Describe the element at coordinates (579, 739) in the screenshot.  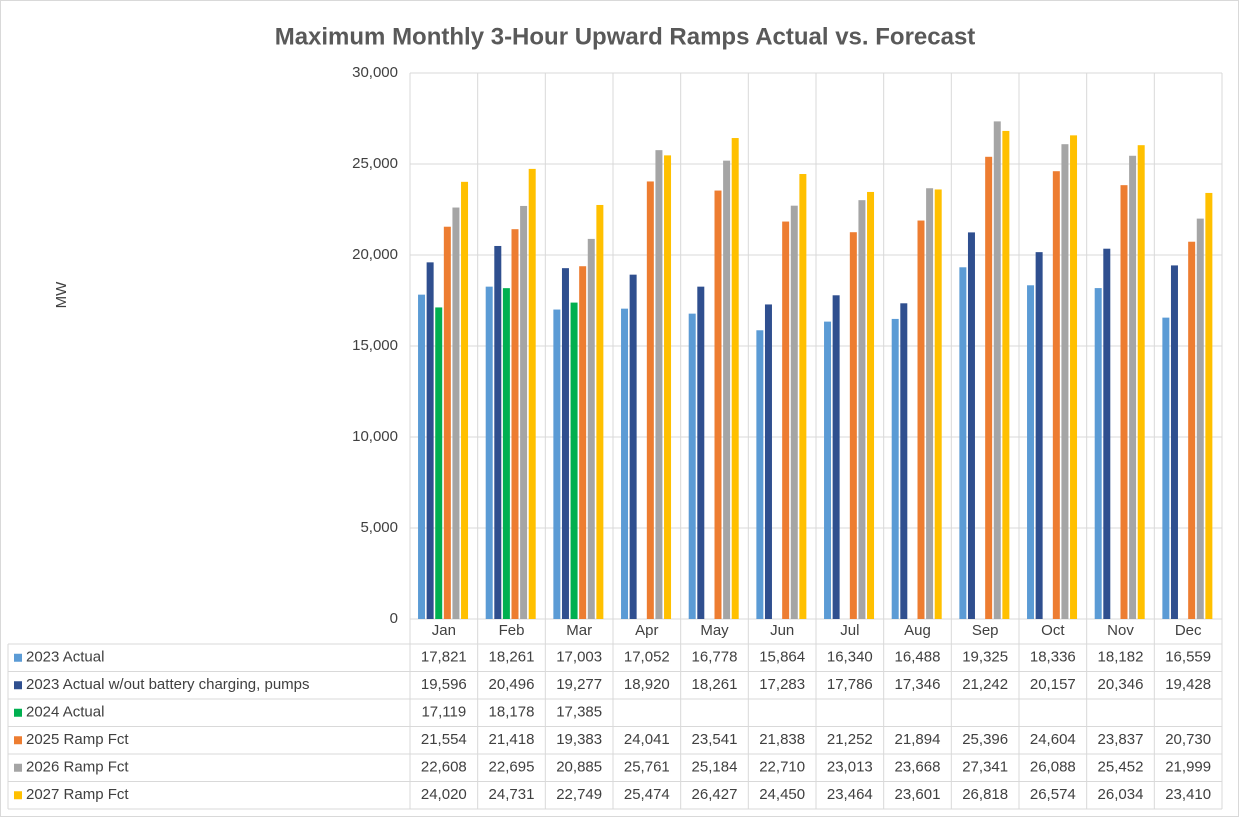
I see `table-value: 19,383` at that location.